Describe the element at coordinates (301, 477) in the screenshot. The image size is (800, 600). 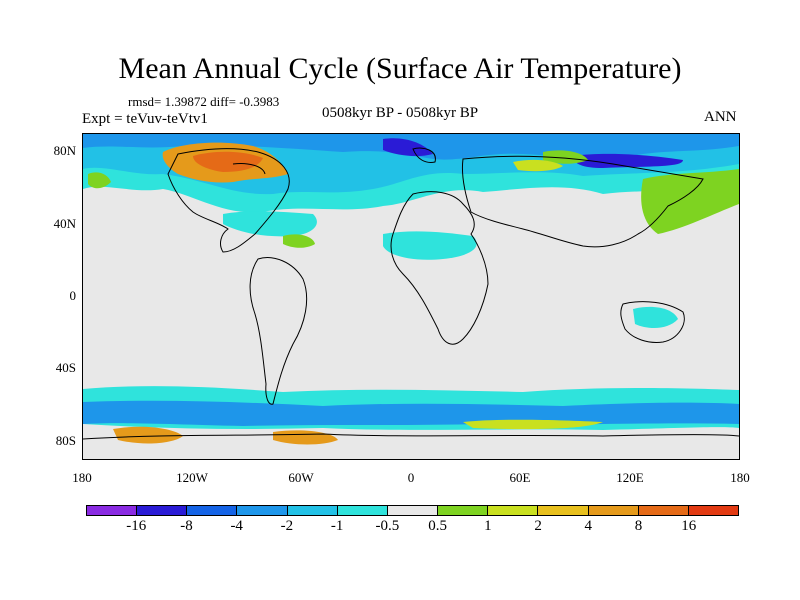
I see `lon-label-60w: 60W` at that location.